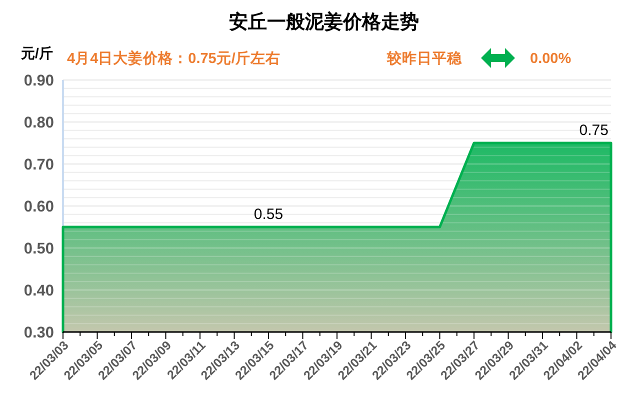  What do you see at coordinates (39, 81) in the screenshot?
I see `y-tick-label: 0.90` at bounding box center [39, 81].